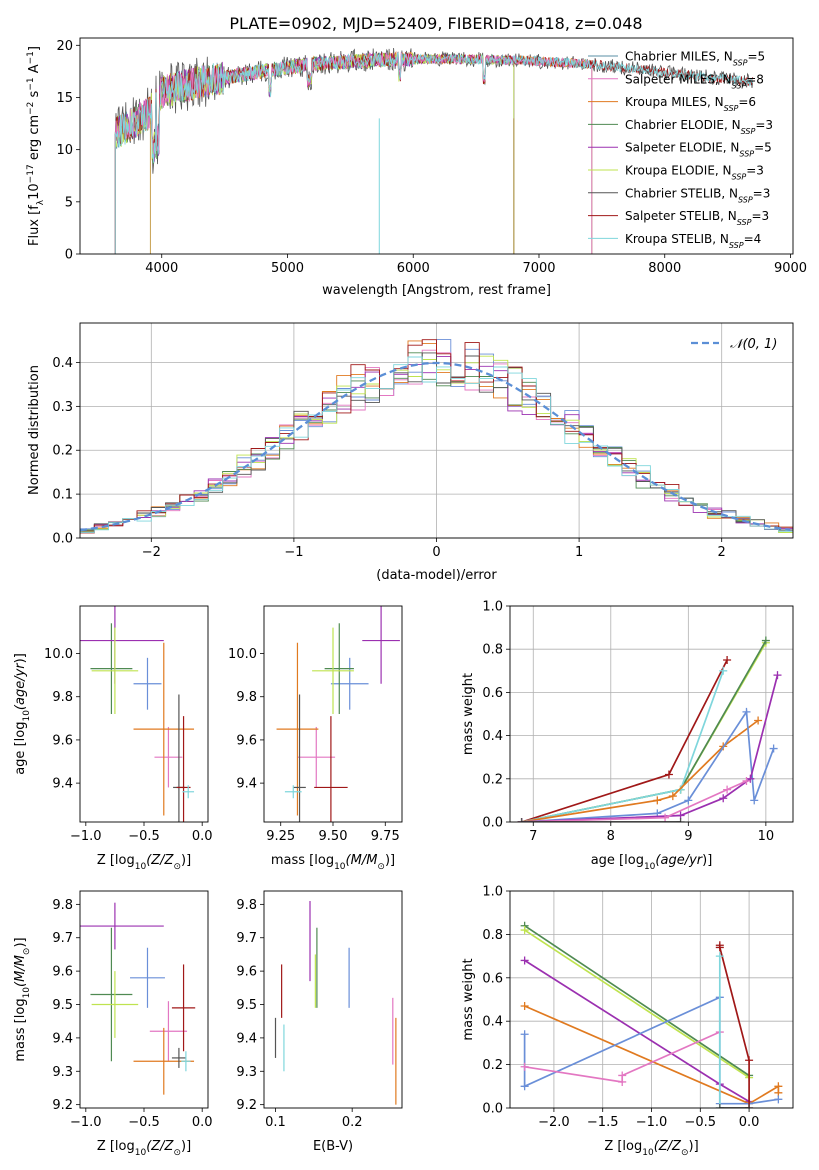  What do you see at coordinates (62, 495) in the screenshot?
I see `residual_hist-ytick-label: 0.1` at bounding box center [62, 495].